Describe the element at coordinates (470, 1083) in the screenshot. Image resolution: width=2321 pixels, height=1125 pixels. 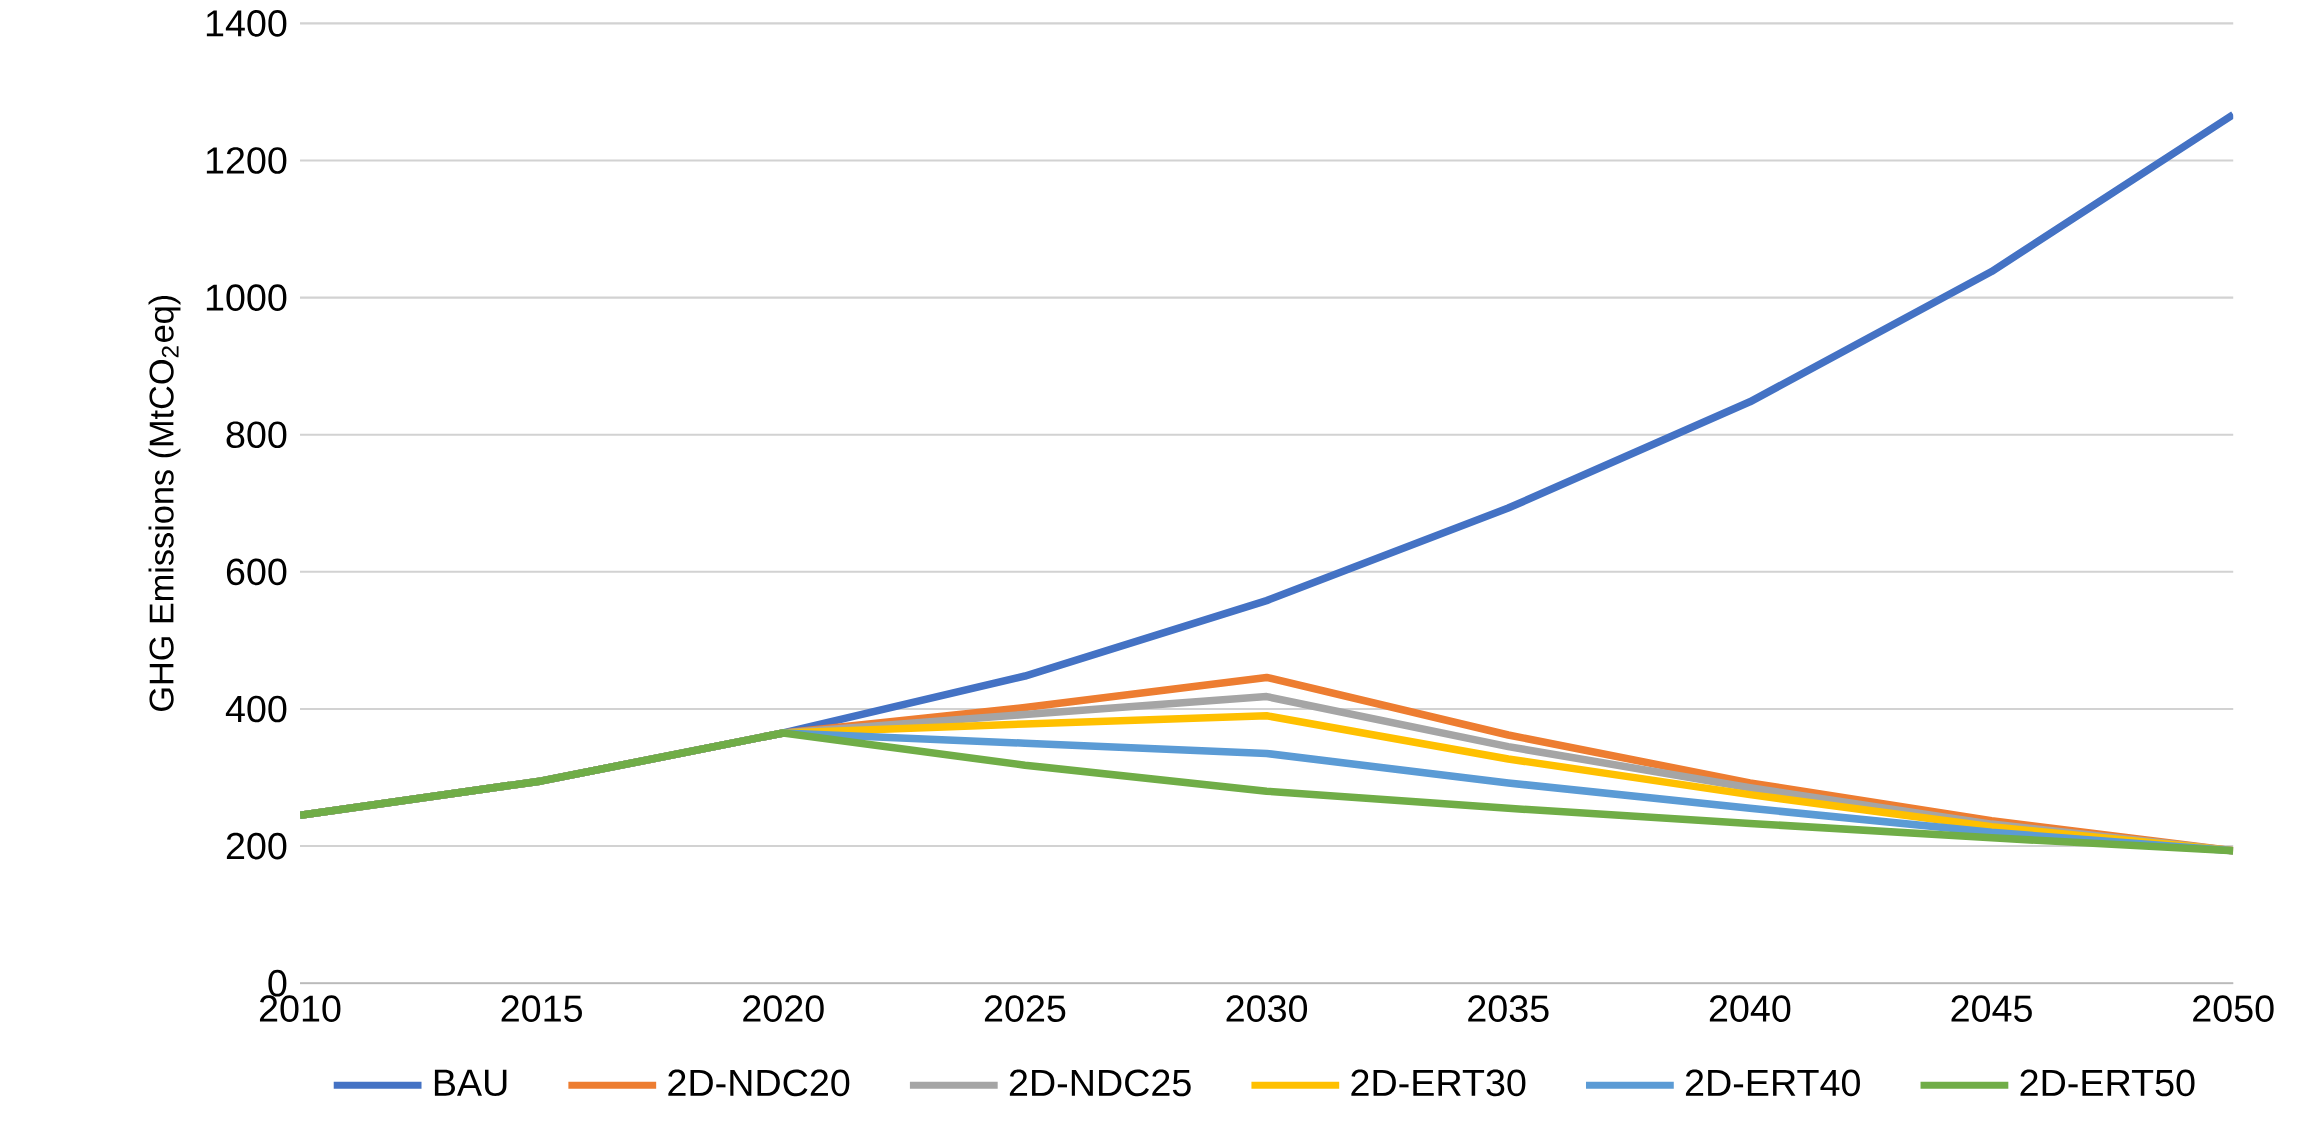
I see `legend-label: BAU` at that location.